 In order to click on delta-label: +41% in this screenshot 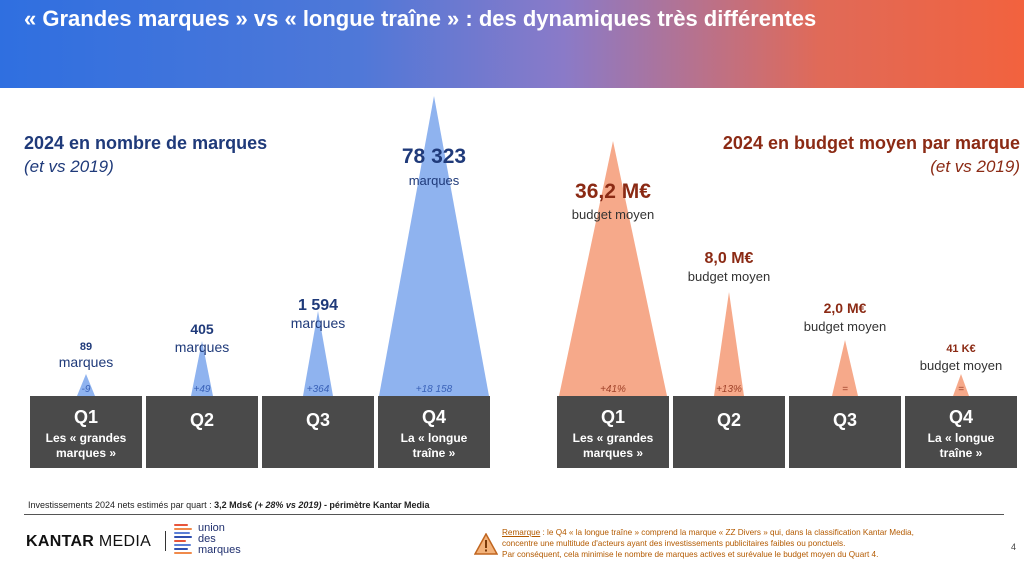, I will do `click(613, 389)`.